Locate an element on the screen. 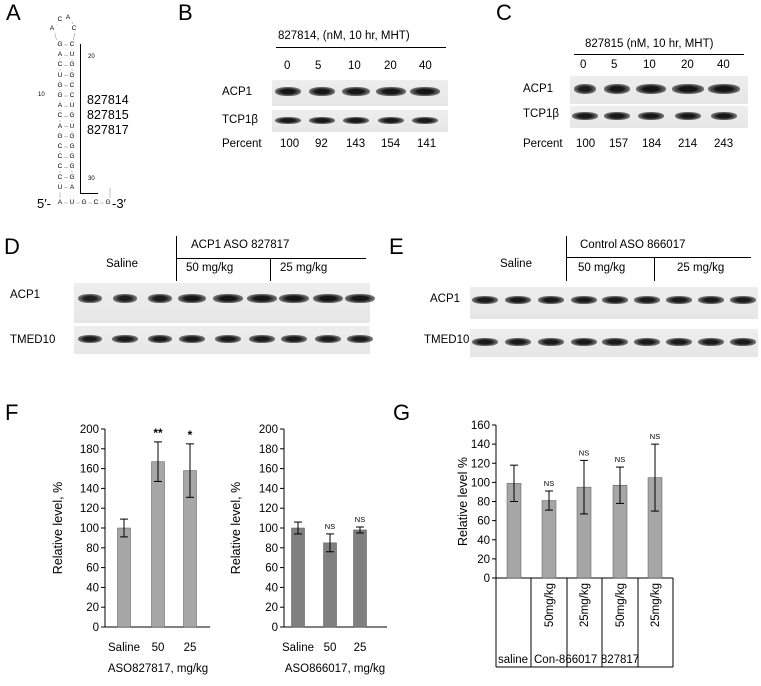  panel-e-group-divider is located at coordinates (566, 258).